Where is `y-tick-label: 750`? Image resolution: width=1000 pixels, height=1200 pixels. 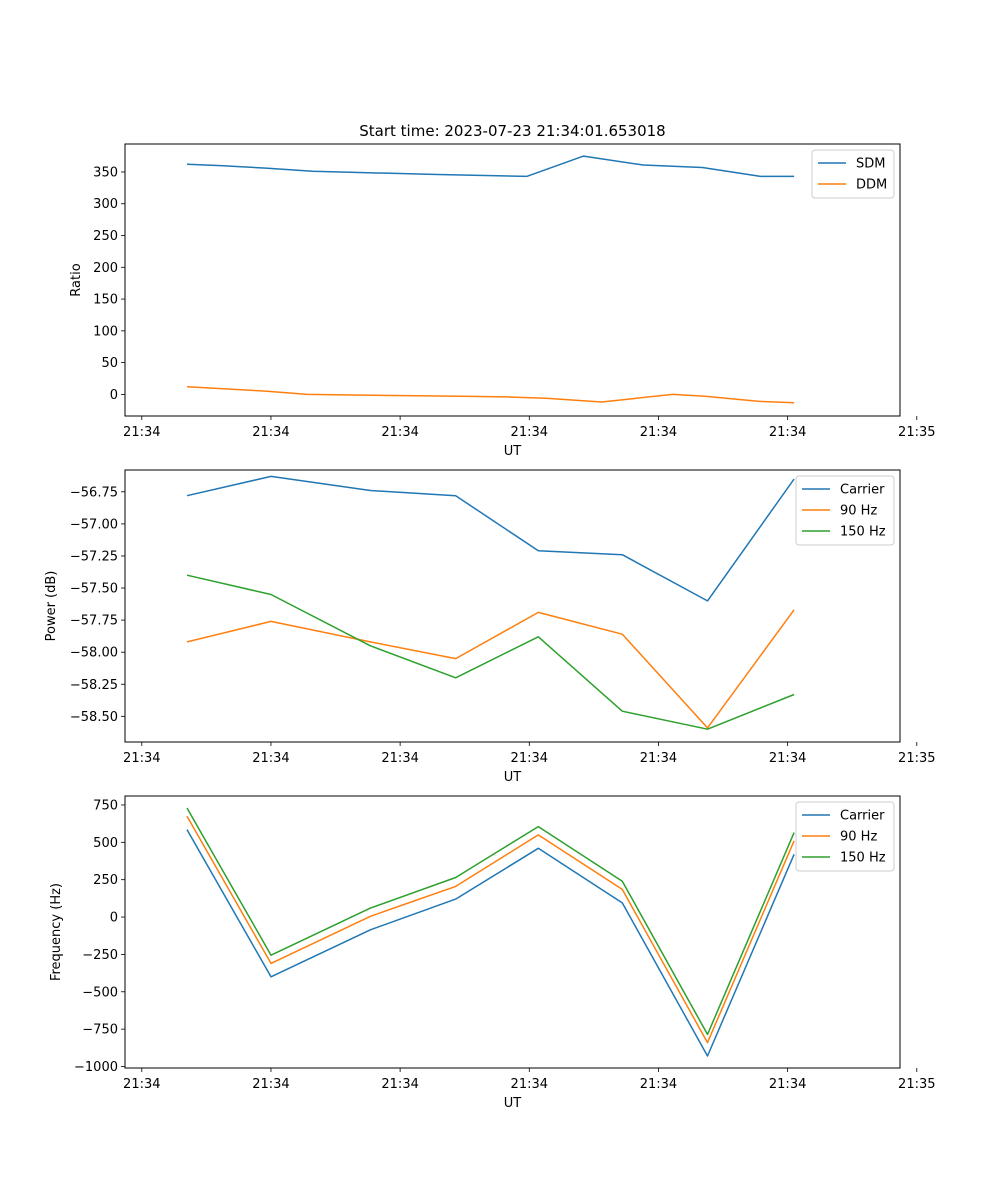
y-tick-label: 750 is located at coordinates (105, 805).